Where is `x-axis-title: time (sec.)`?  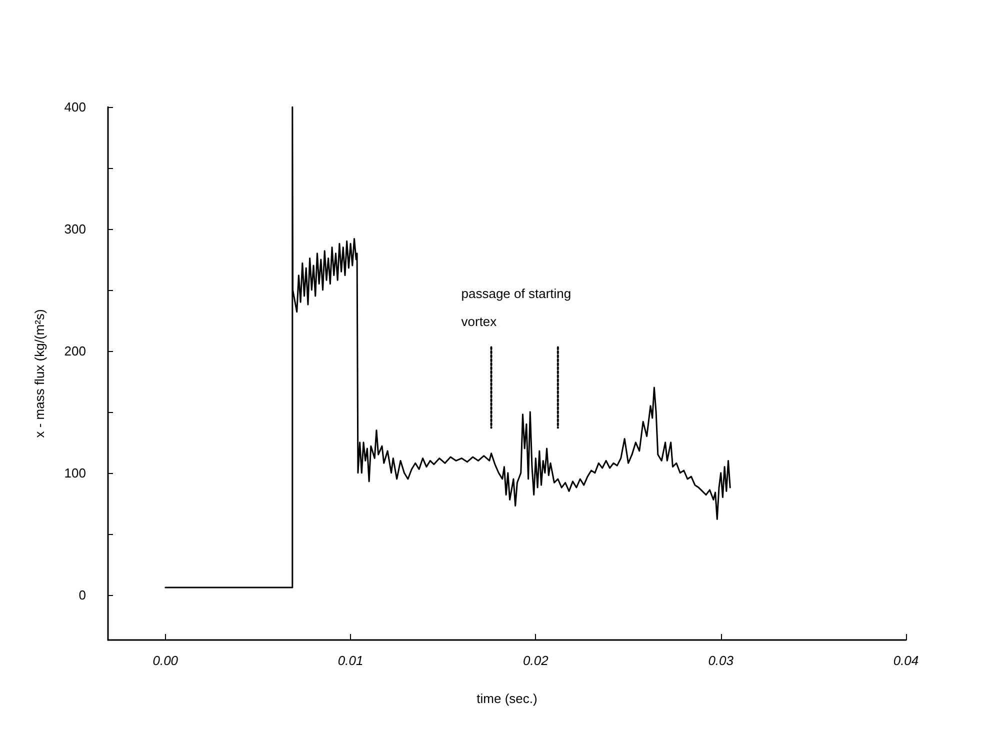
x-axis-title: time (sec.) is located at coordinates (507, 698).